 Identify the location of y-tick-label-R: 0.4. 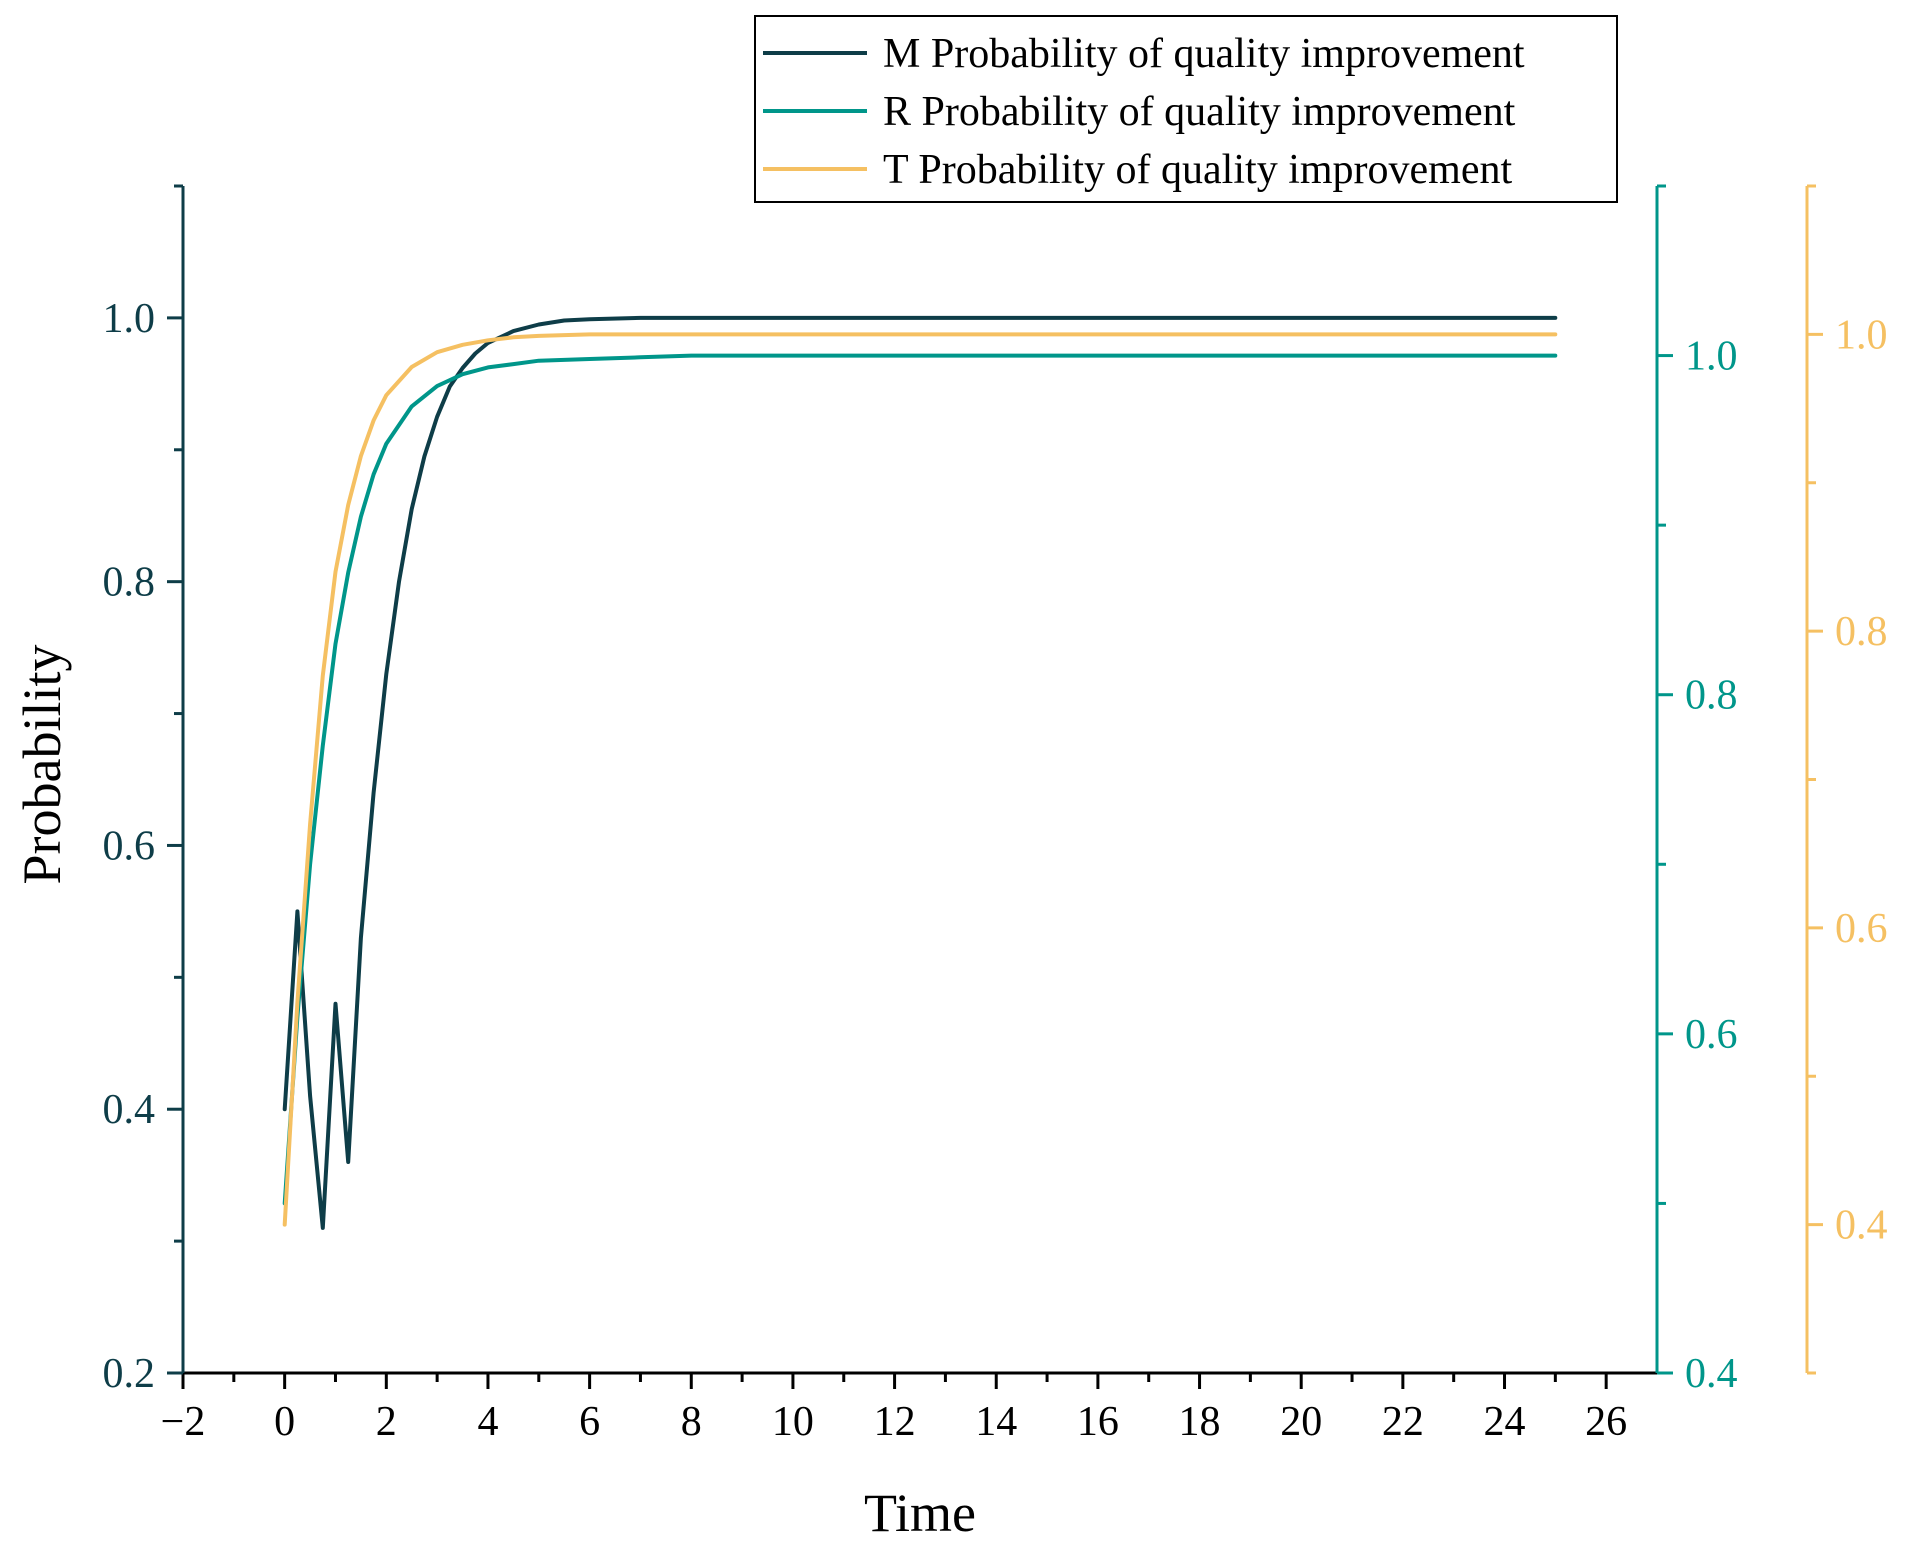
(1711, 1374).